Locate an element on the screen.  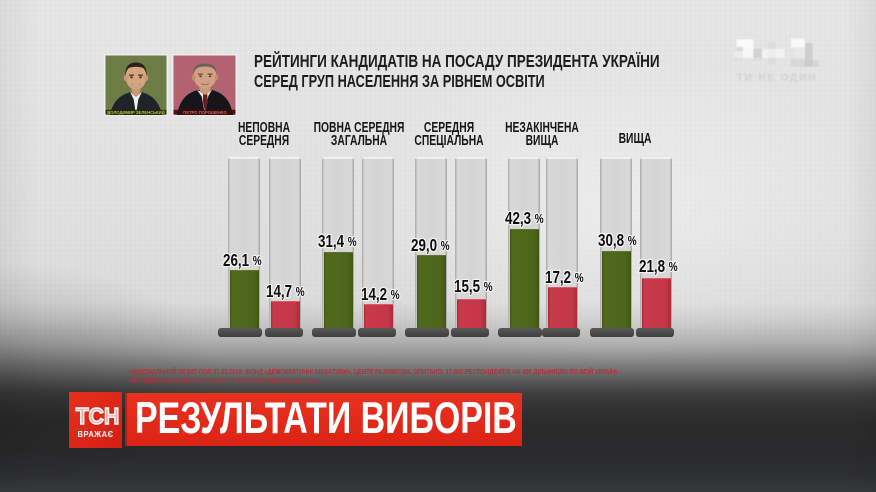
svg-text: ВОЛОДИМИР ЗЕЛЕНСЬКИЙ is located at coordinates (135, 112).